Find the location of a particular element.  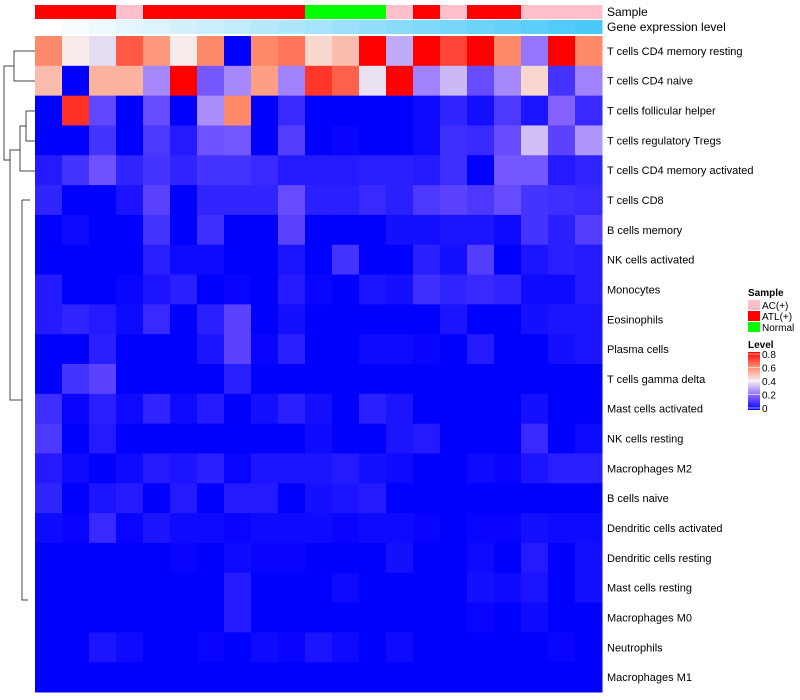

level-tick-label: 0.6 is located at coordinates (769, 369).